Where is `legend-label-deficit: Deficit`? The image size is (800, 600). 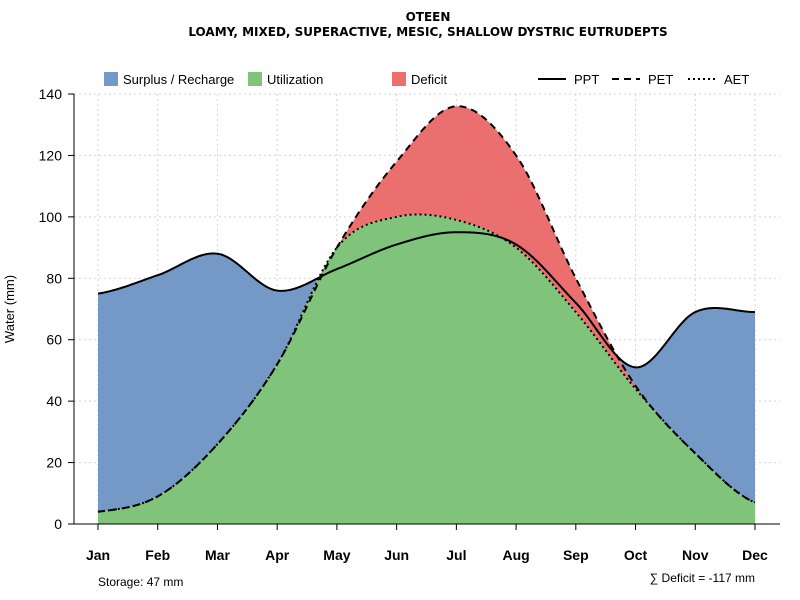
legend-label-deficit: Deficit is located at coordinates (429, 79).